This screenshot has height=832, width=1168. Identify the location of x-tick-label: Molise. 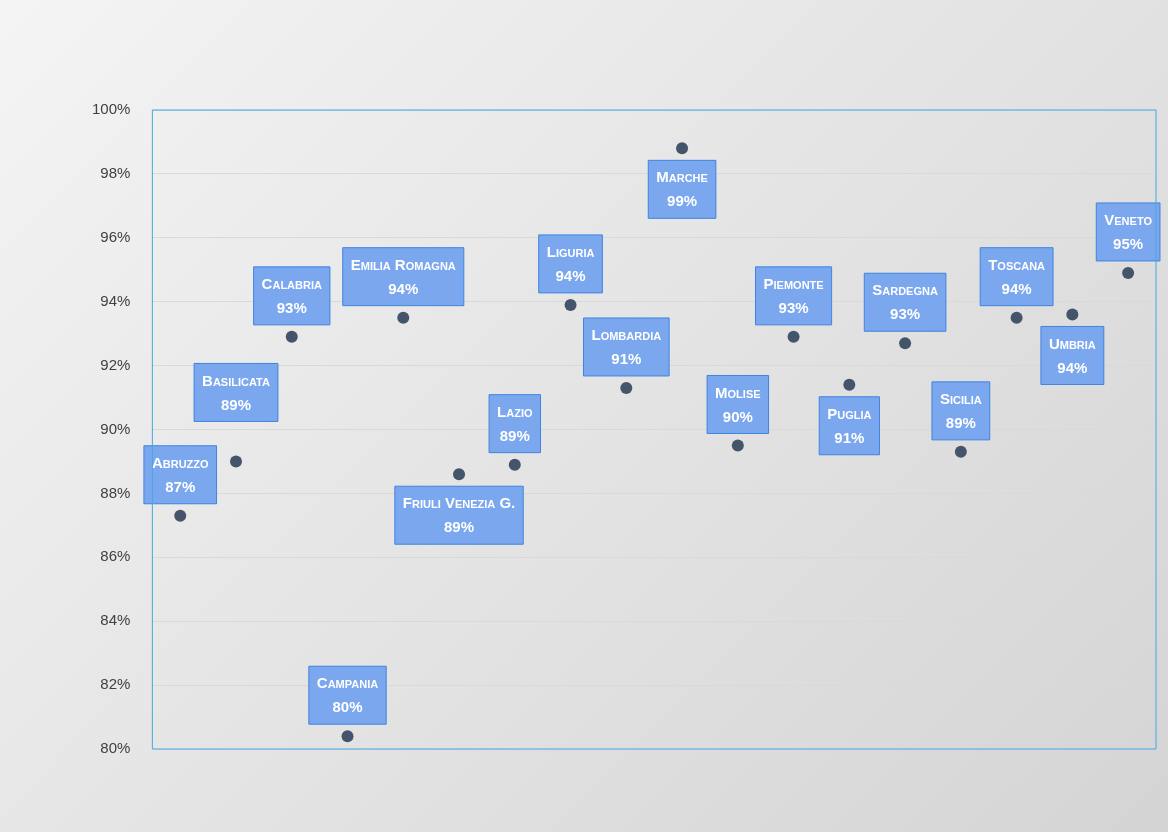
(738, 392).